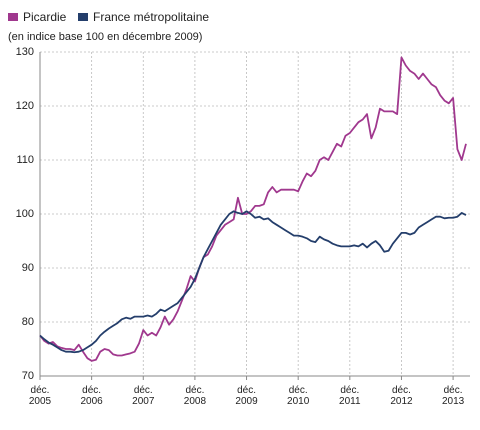 The image size is (480, 430). I want to click on legend-item: Picardie, so click(37, 17).